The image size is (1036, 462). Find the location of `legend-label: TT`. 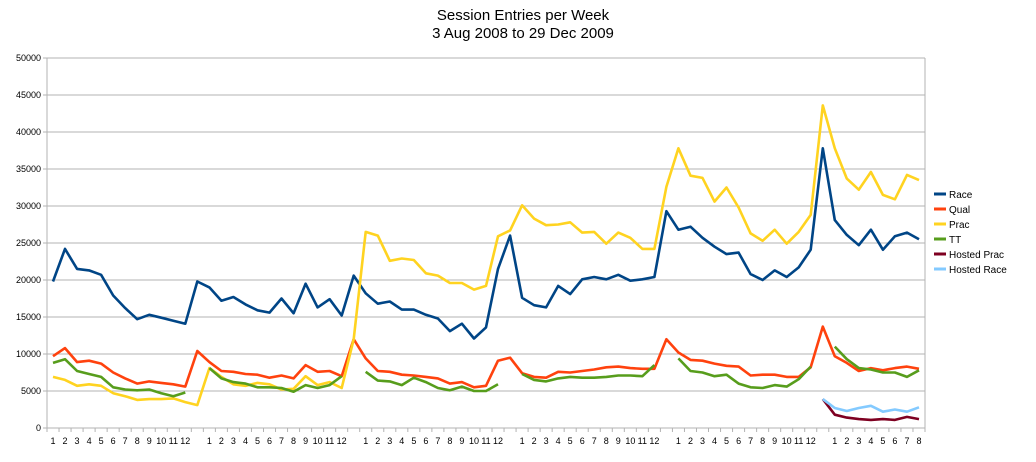

legend-label: TT is located at coordinates (955, 240).